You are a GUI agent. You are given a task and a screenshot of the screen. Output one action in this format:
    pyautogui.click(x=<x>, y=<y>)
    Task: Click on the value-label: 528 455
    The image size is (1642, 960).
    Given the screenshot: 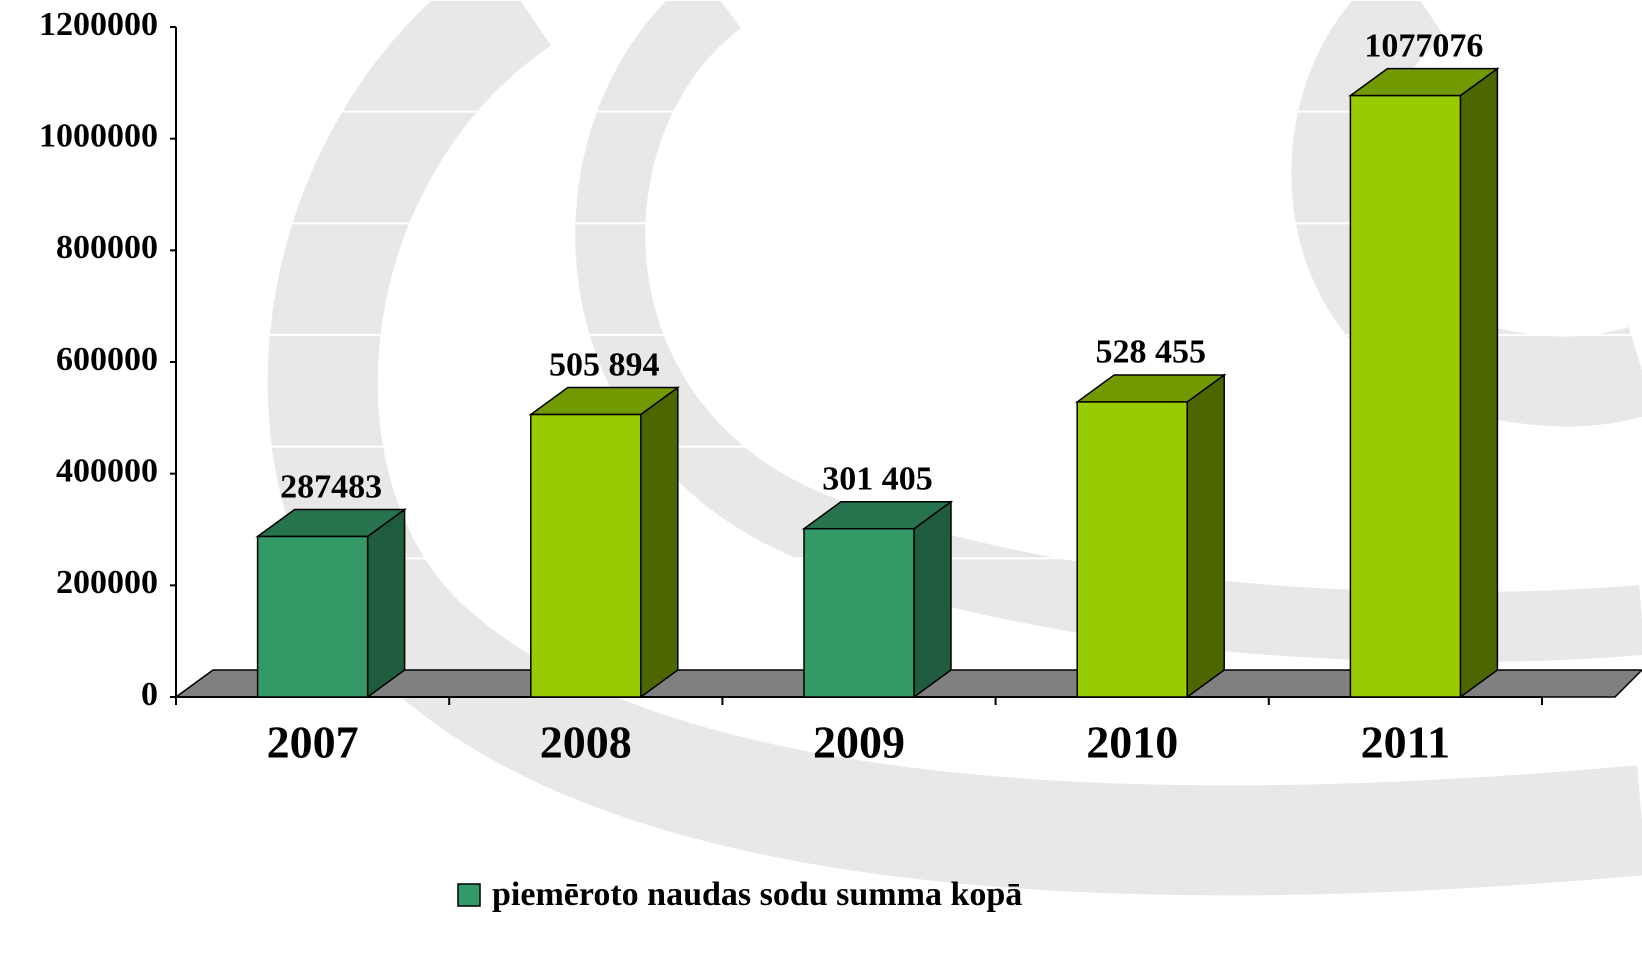 What is the action you would take?
    pyautogui.click(x=1150, y=352)
    